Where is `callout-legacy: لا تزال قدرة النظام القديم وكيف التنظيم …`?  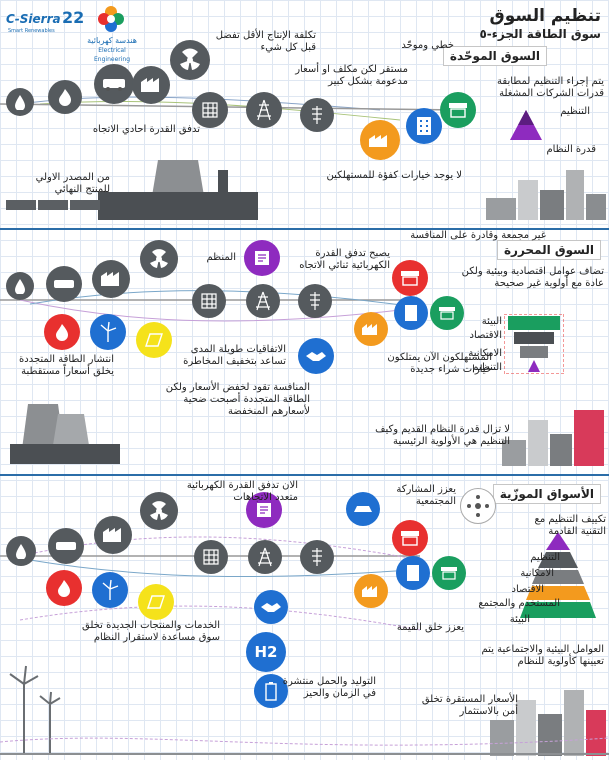
callout-legacy: لا تزال قدرة النظام القديم وكيف التنظيم … is located at coordinates (442, 435).